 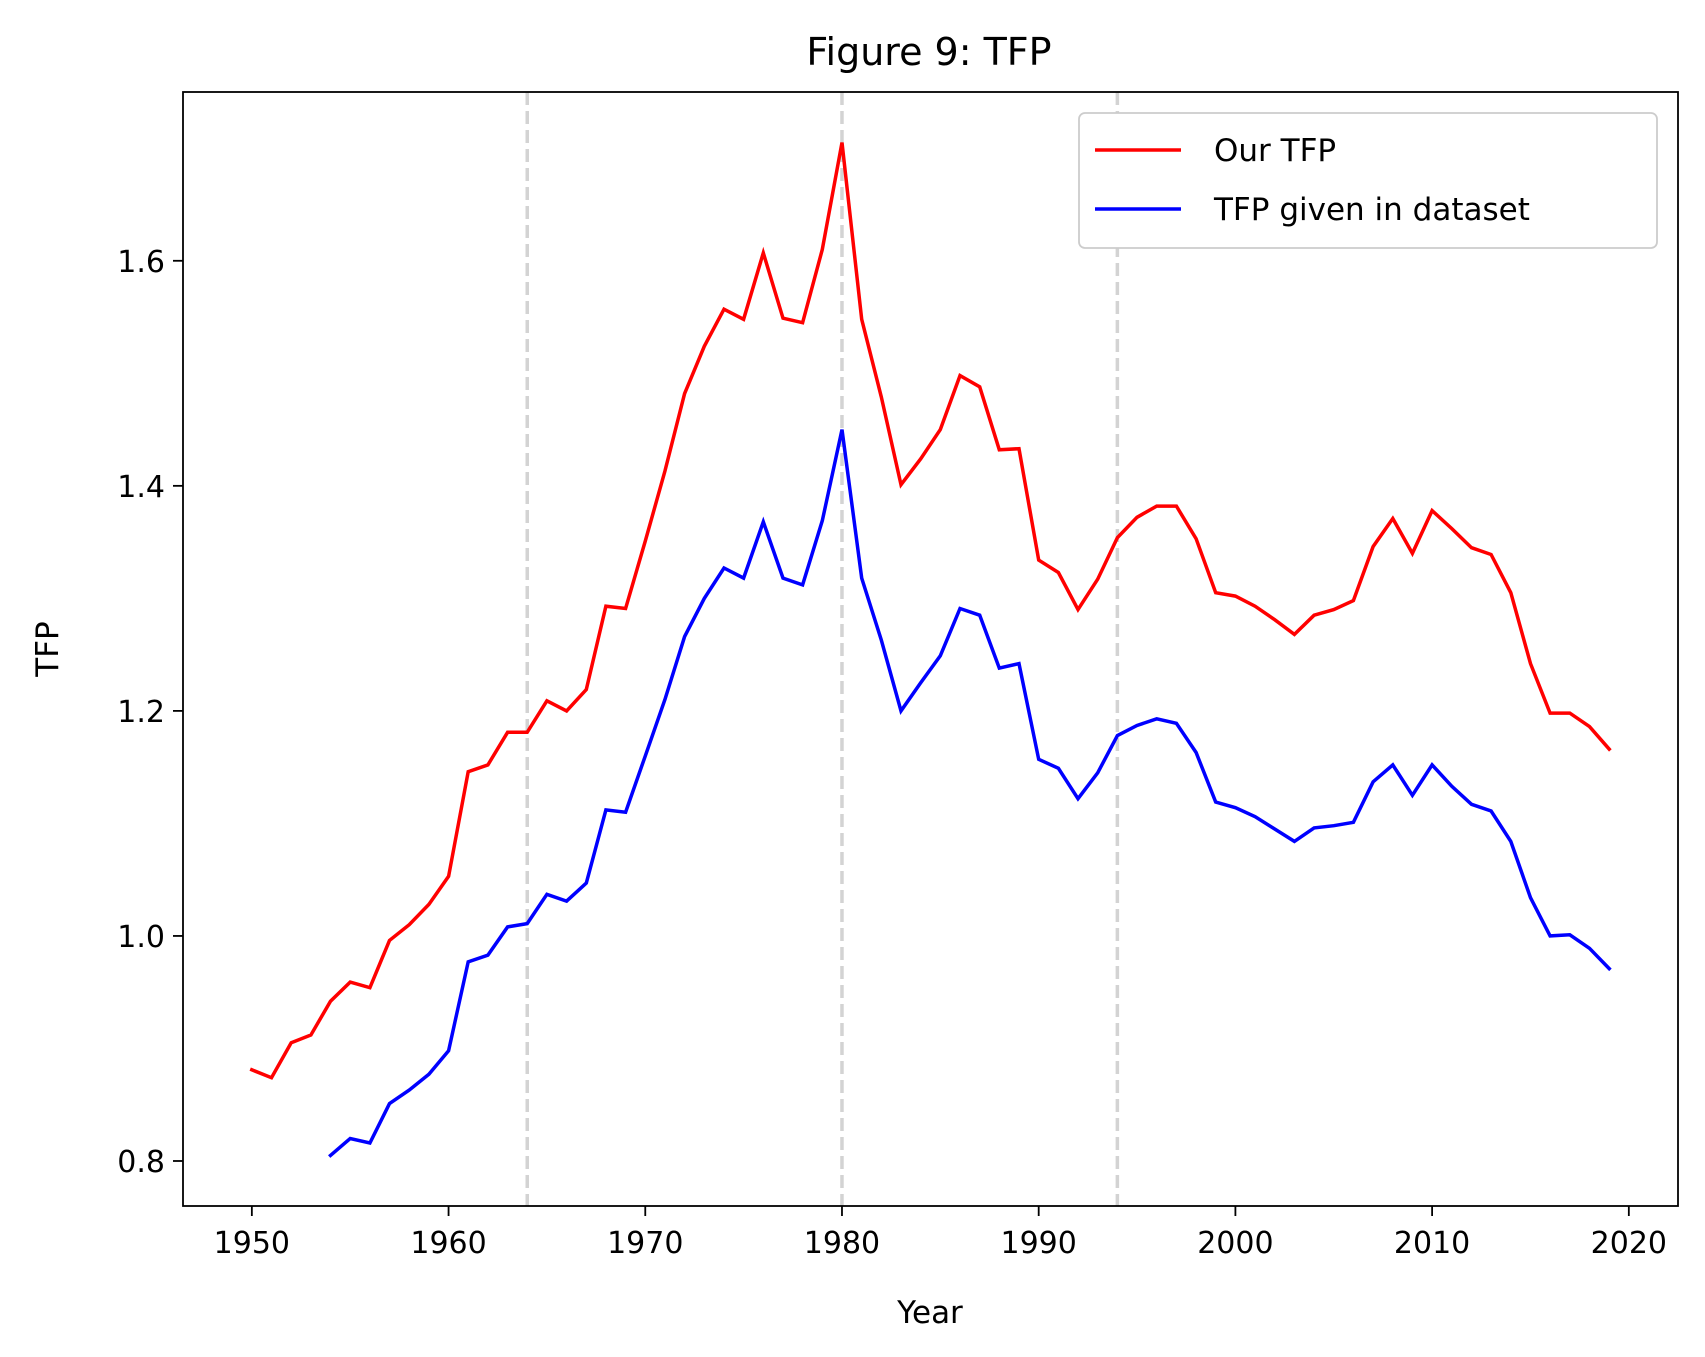 What do you see at coordinates (141, 262) in the screenshot?
I see `y-tick-label: 1.6` at bounding box center [141, 262].